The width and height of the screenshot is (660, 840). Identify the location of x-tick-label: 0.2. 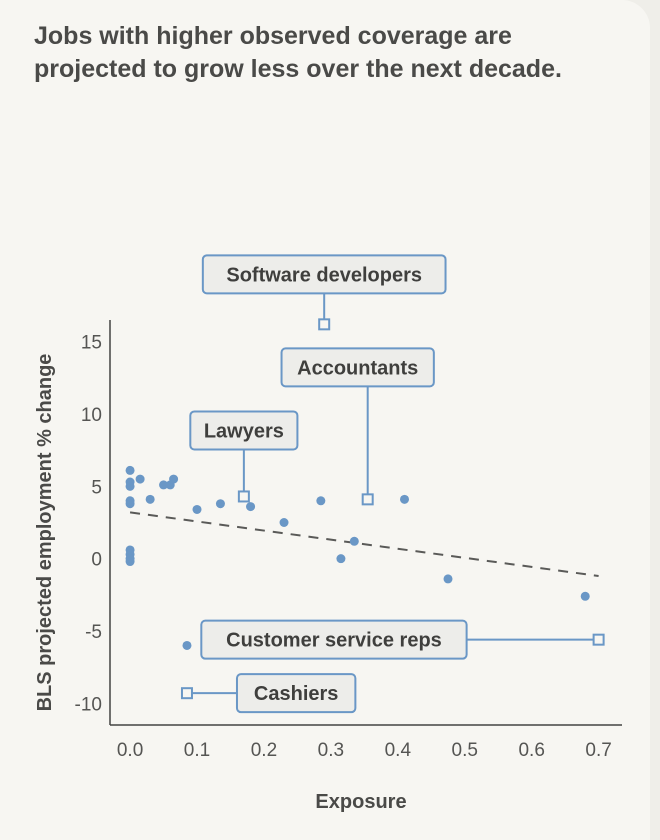
(264, 750).